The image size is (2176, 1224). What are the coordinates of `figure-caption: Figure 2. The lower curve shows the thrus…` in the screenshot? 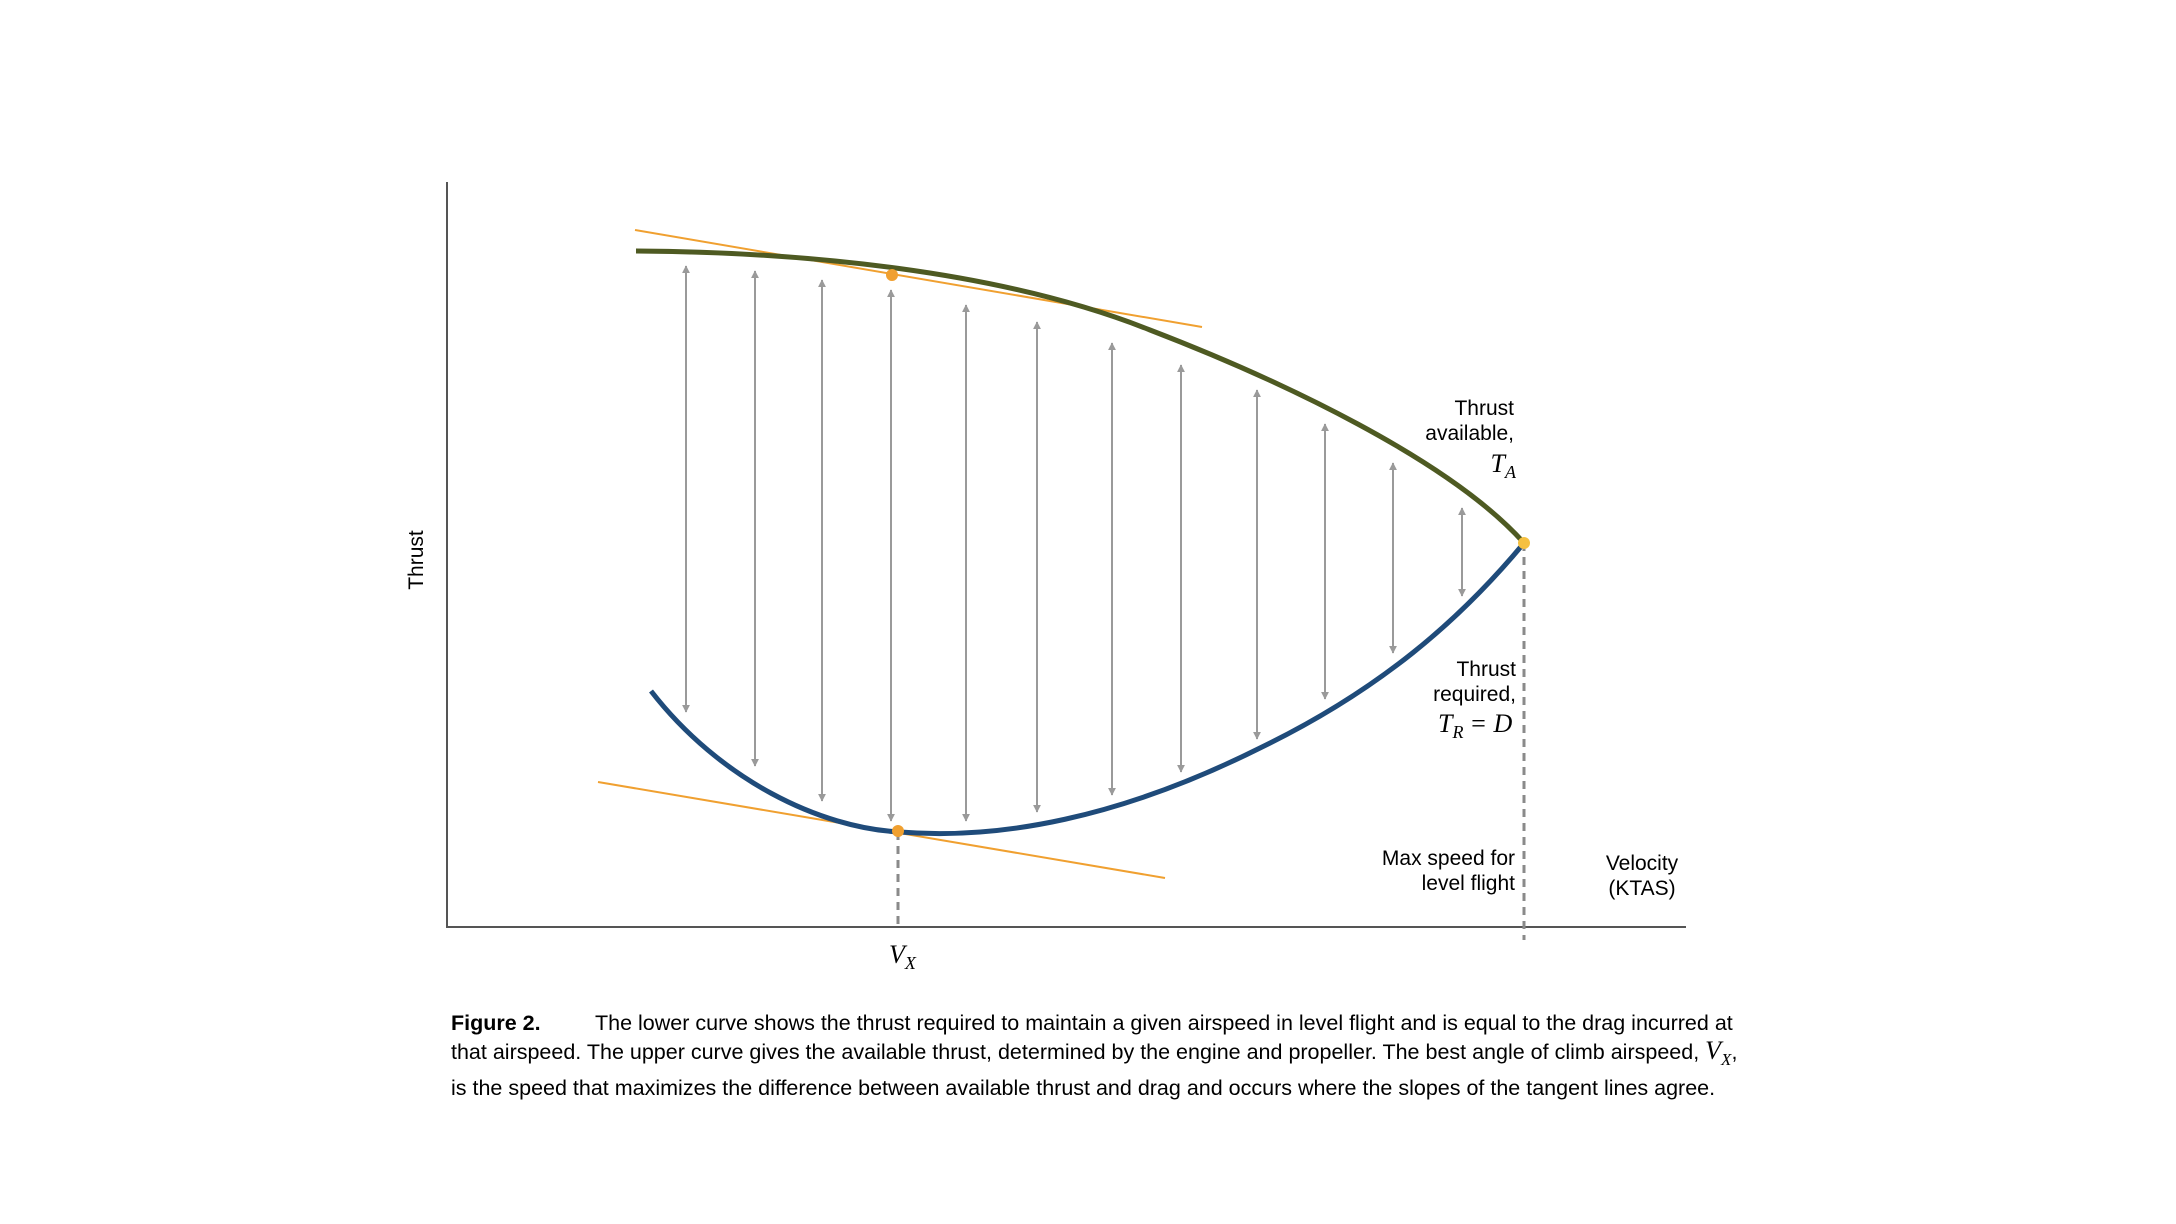 It's located at (1101, 1055).